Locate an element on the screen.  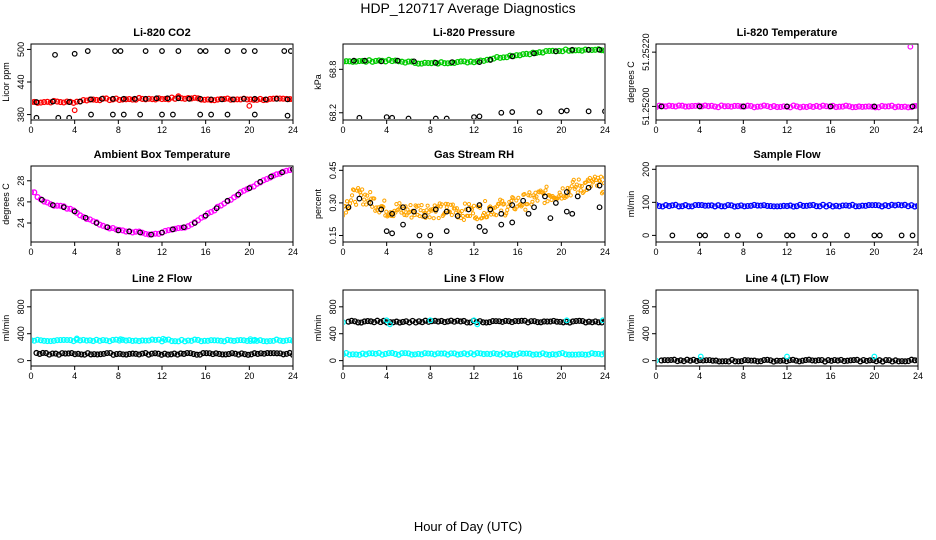
x-tick-label: 8 is located at coordinates (118, 252).